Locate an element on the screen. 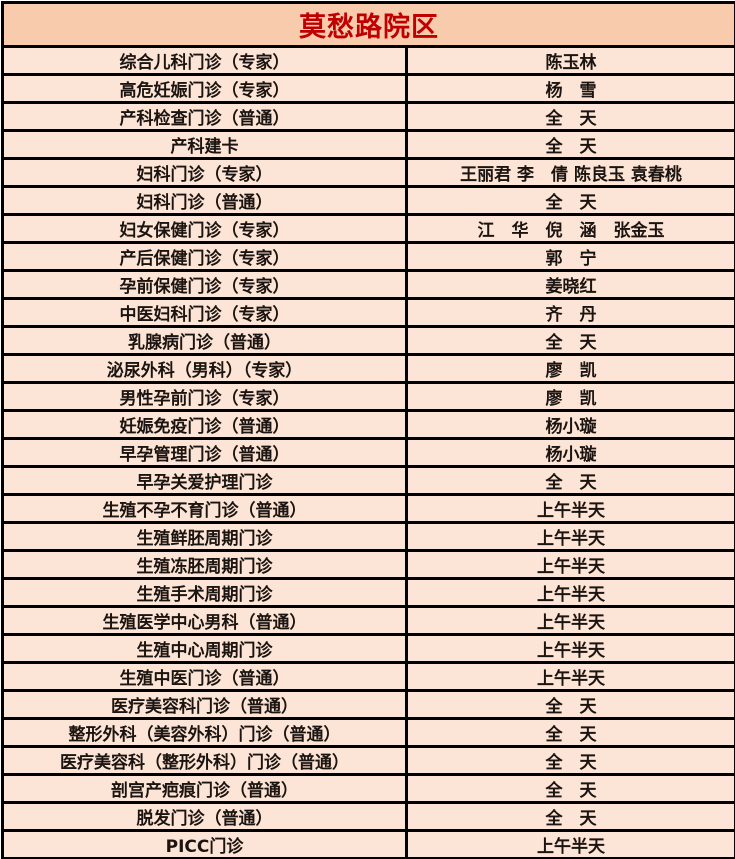 The width and height of the screenshot is (735, 859). table-row: 中医妇科门诊（专家）齐 丹 is located at coordinates (369, 313).